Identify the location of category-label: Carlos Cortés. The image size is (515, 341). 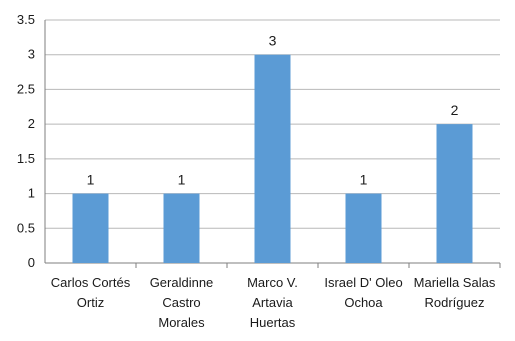
(91, 282).